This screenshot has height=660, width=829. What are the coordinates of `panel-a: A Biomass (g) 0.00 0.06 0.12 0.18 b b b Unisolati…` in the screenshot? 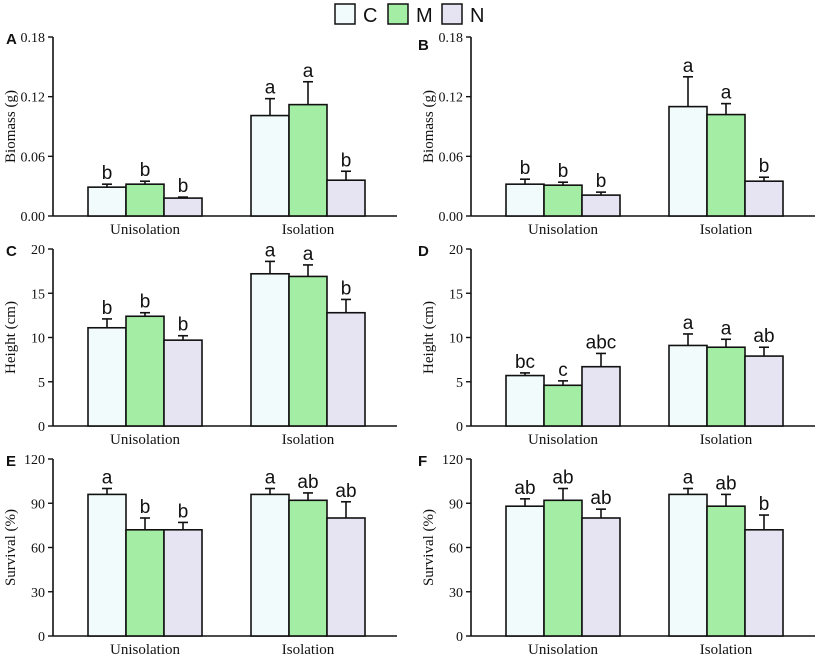 It's located at (200, 134).